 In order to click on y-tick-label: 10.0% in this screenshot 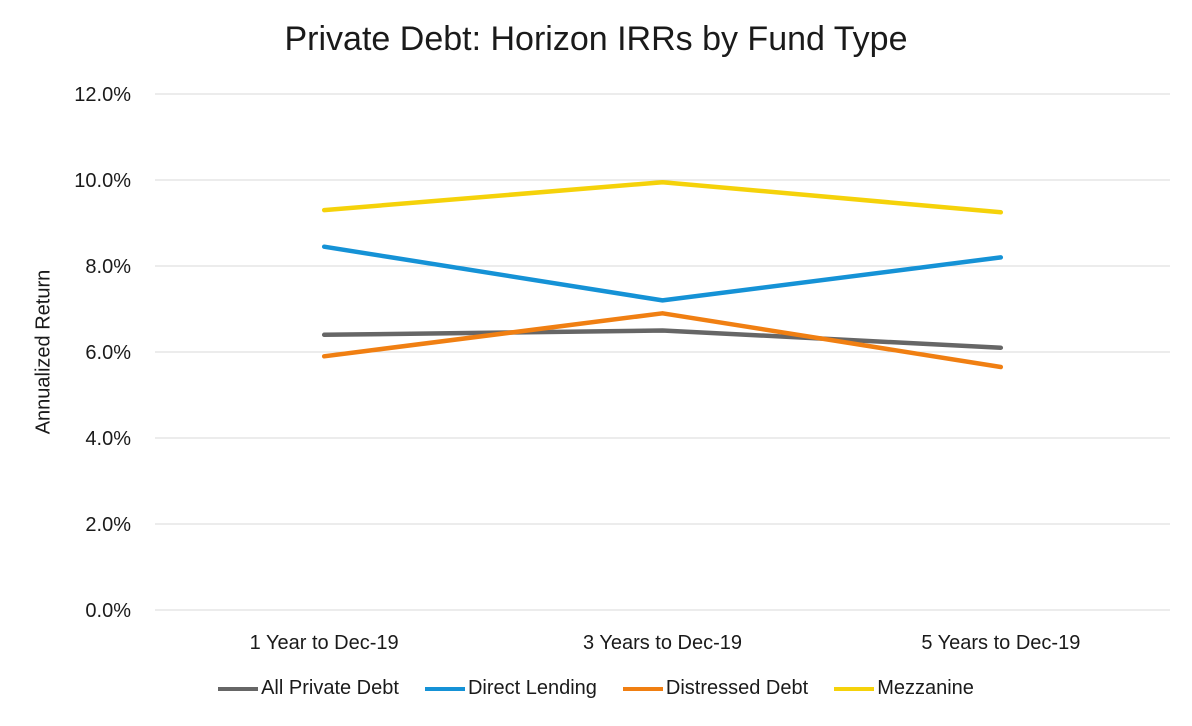, I will do `click(102, 181)`.